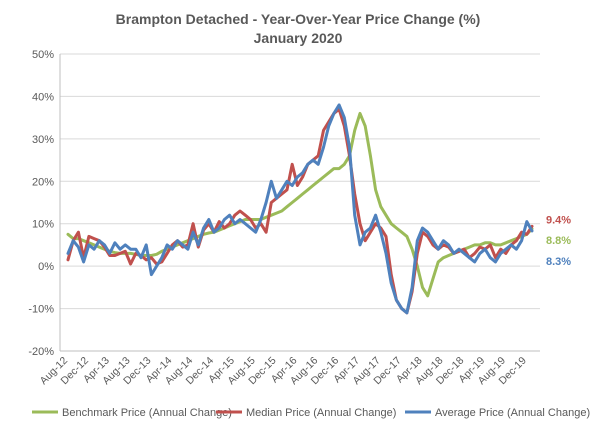 Image resolution: width=597 pixels, height=430 pixels. Describe the element at coordinates (41, 310) in the screenshot. I see `y-tick-label: -10%` at that location.